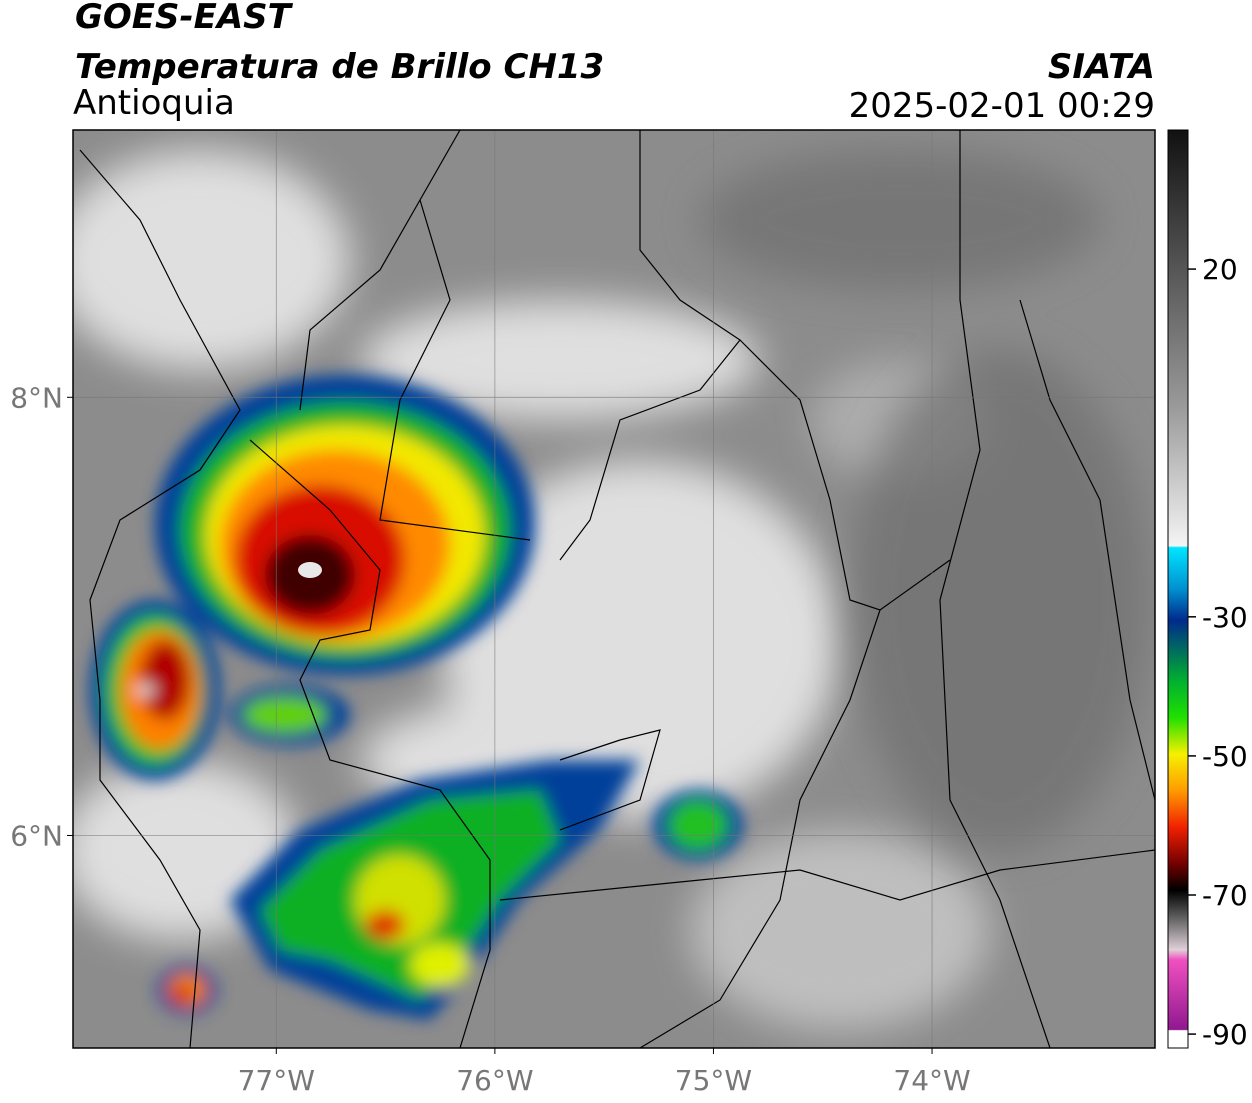 The height and width of the screenshot is (1103, 1252). What do you see at coordinates (1225, 1034) in the screenshot?
I see `colorbar-tick-label: -90` at bounding box center [1225, 1034].